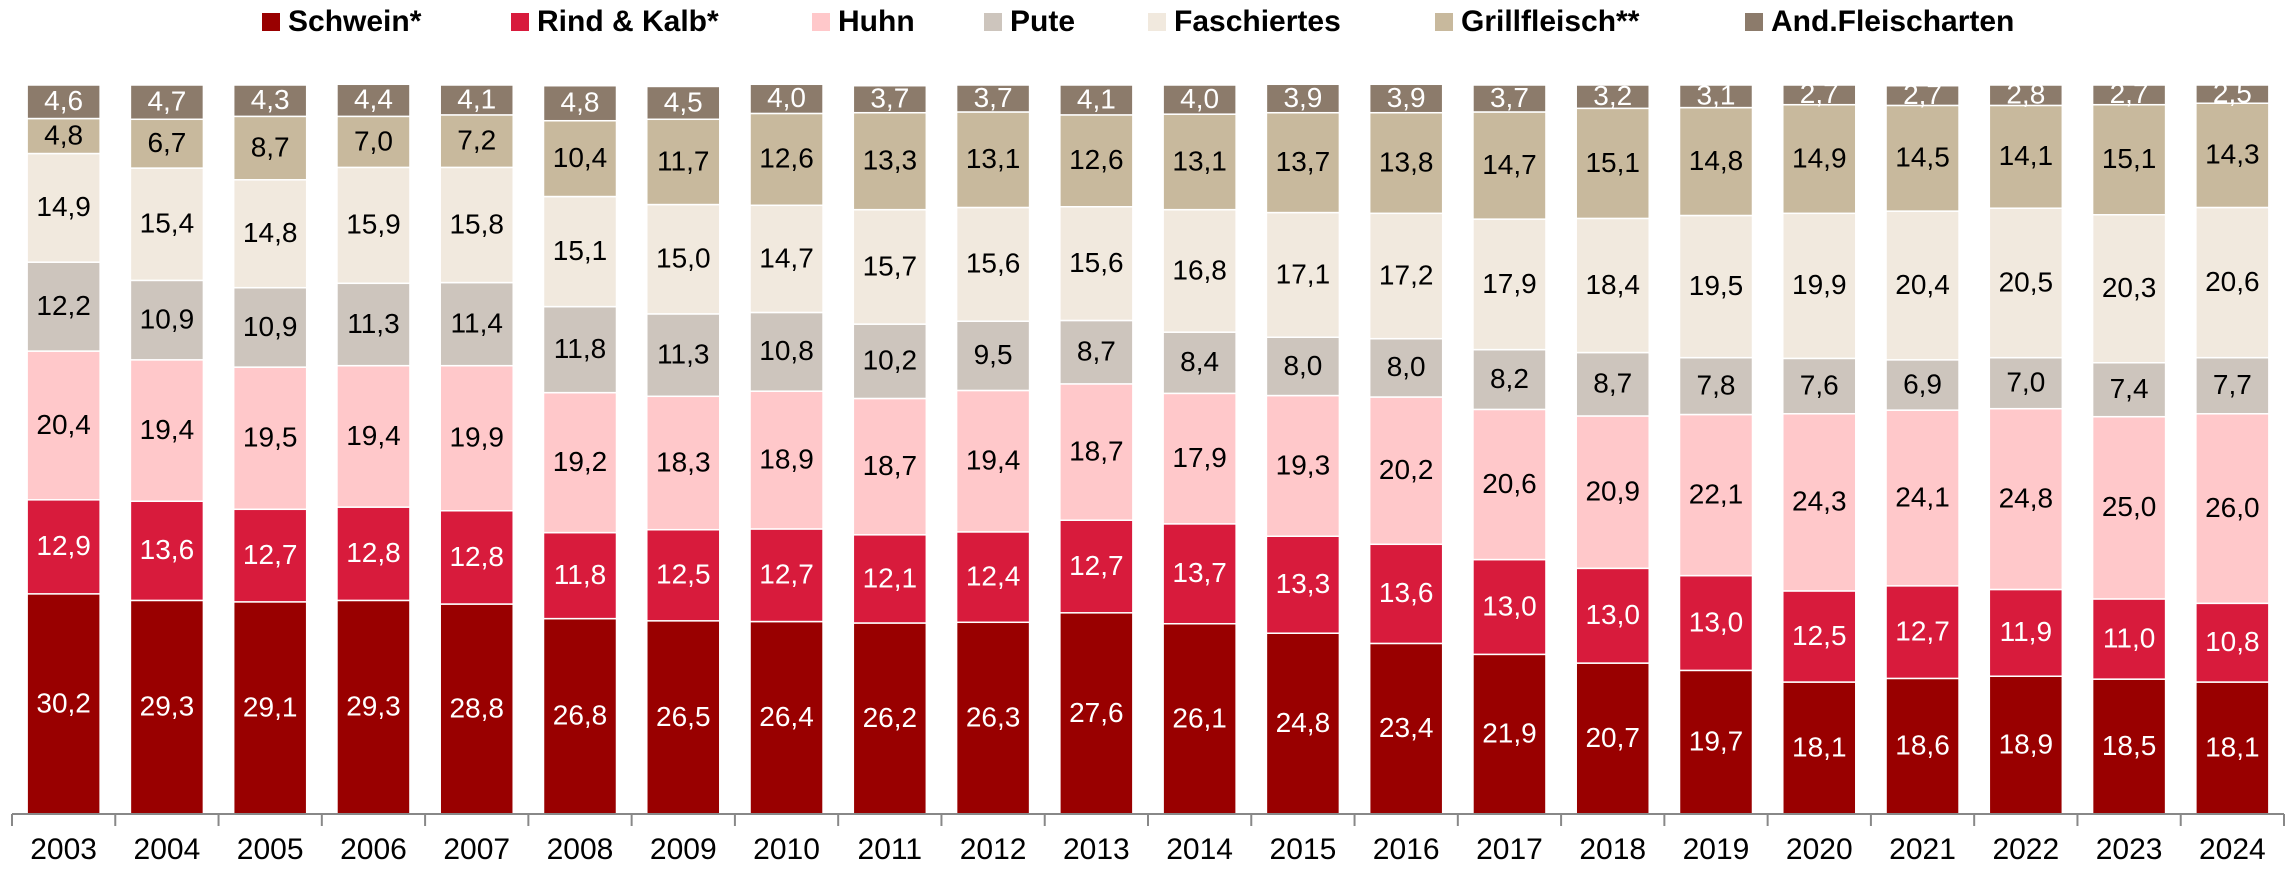  I want to click on data-label: 11,3, so click(683, 353).